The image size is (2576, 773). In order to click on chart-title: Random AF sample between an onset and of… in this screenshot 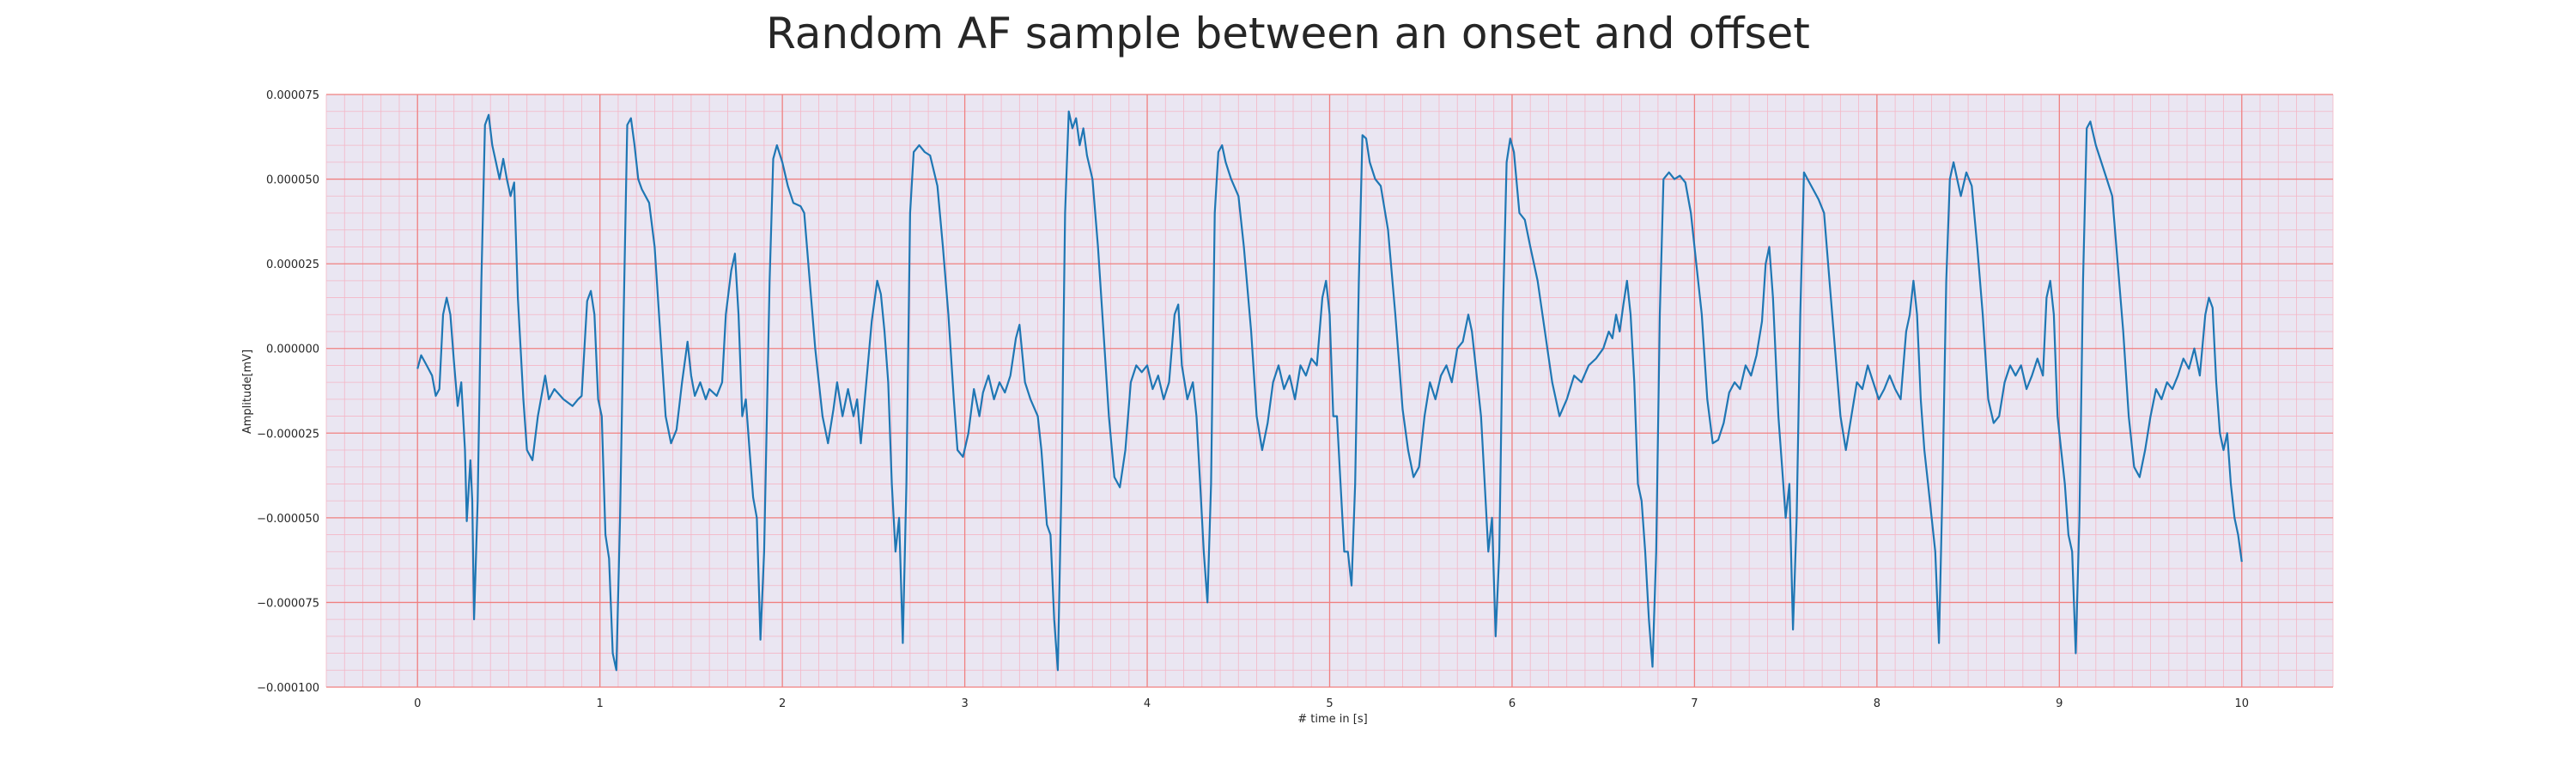, I will do `click(1288, 33)`.